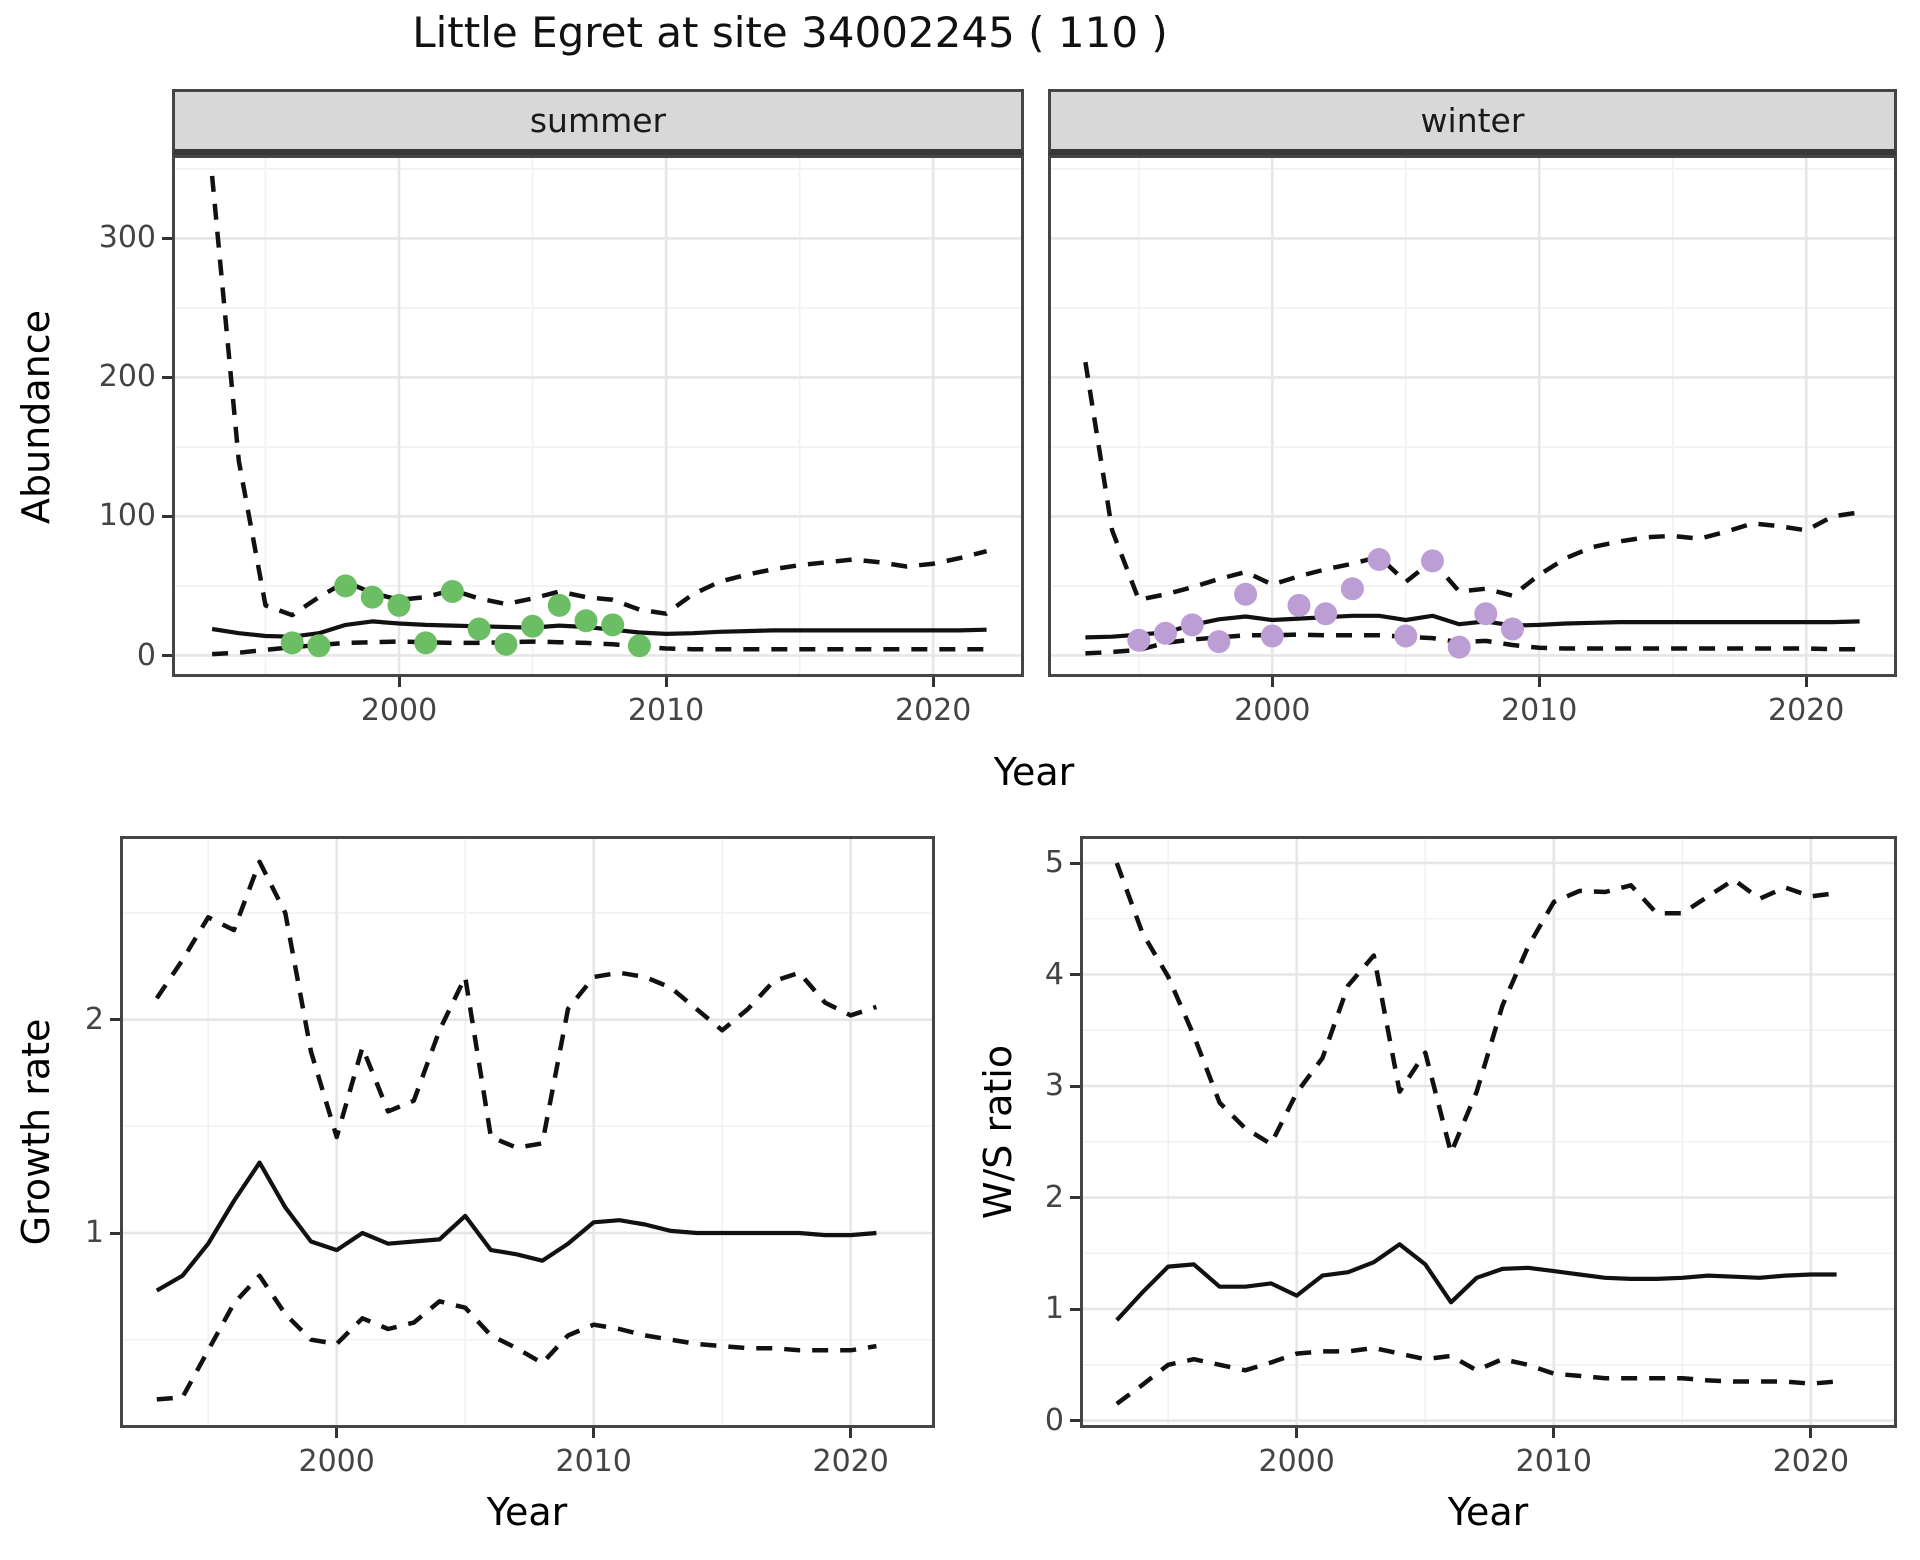 The height and width of the screenshot is (1560, 1920). What do you see at coordinates (1034, 772) in the screenshot?
I see `x-axis-title-year-top: Year` at bounding box center [1034, 772].